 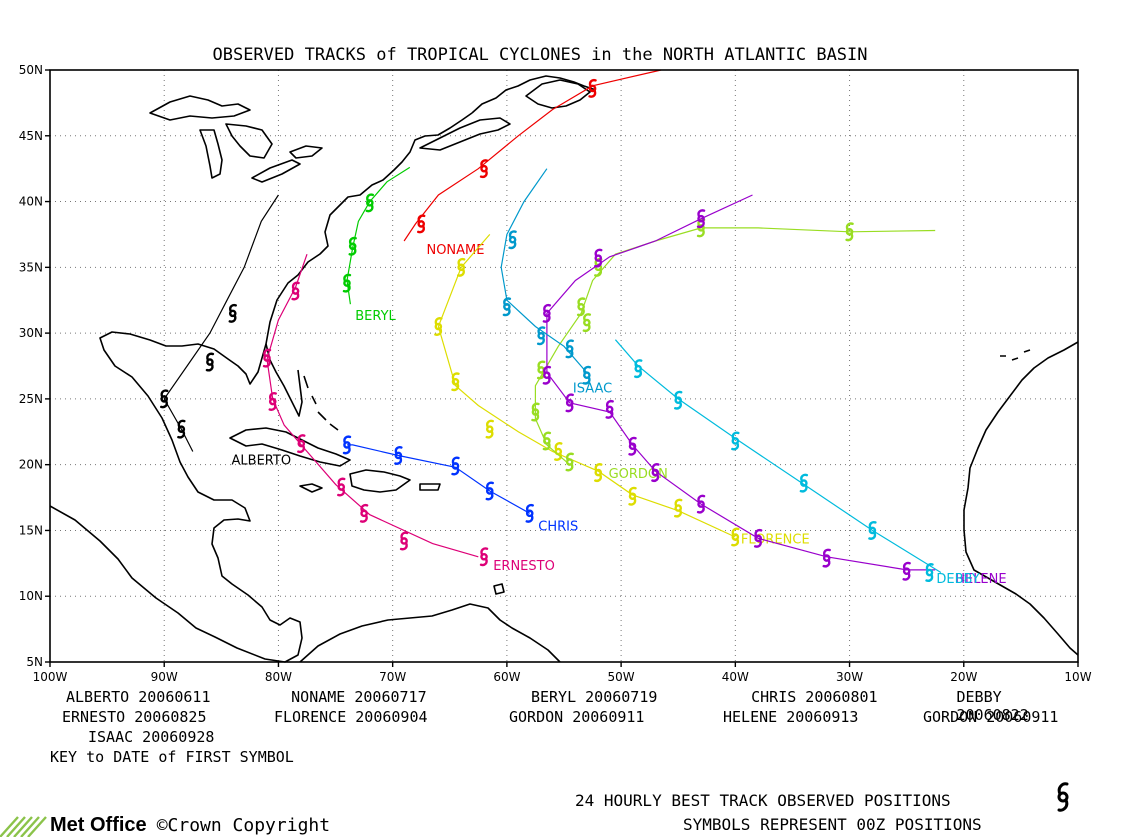 I want to click on lat-tick-label: 40N, so click(x=31, y=202).